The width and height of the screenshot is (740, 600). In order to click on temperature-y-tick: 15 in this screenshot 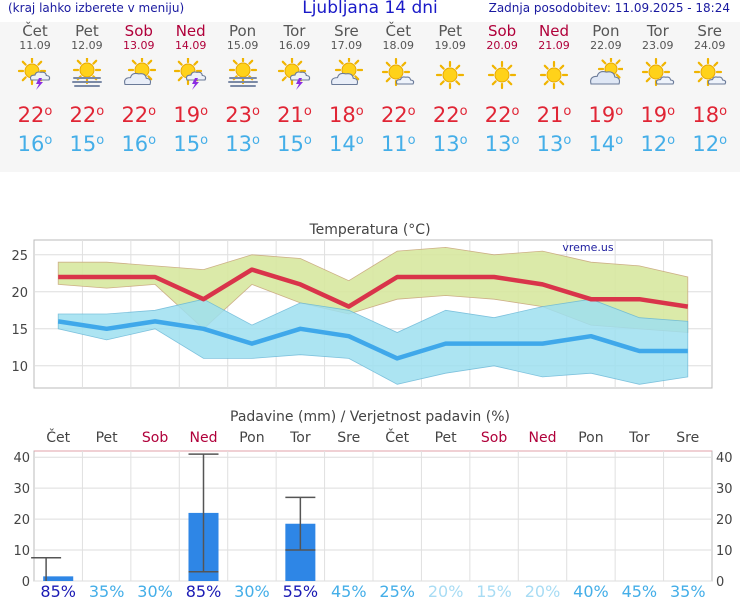, I will do `click(19, 330)`.